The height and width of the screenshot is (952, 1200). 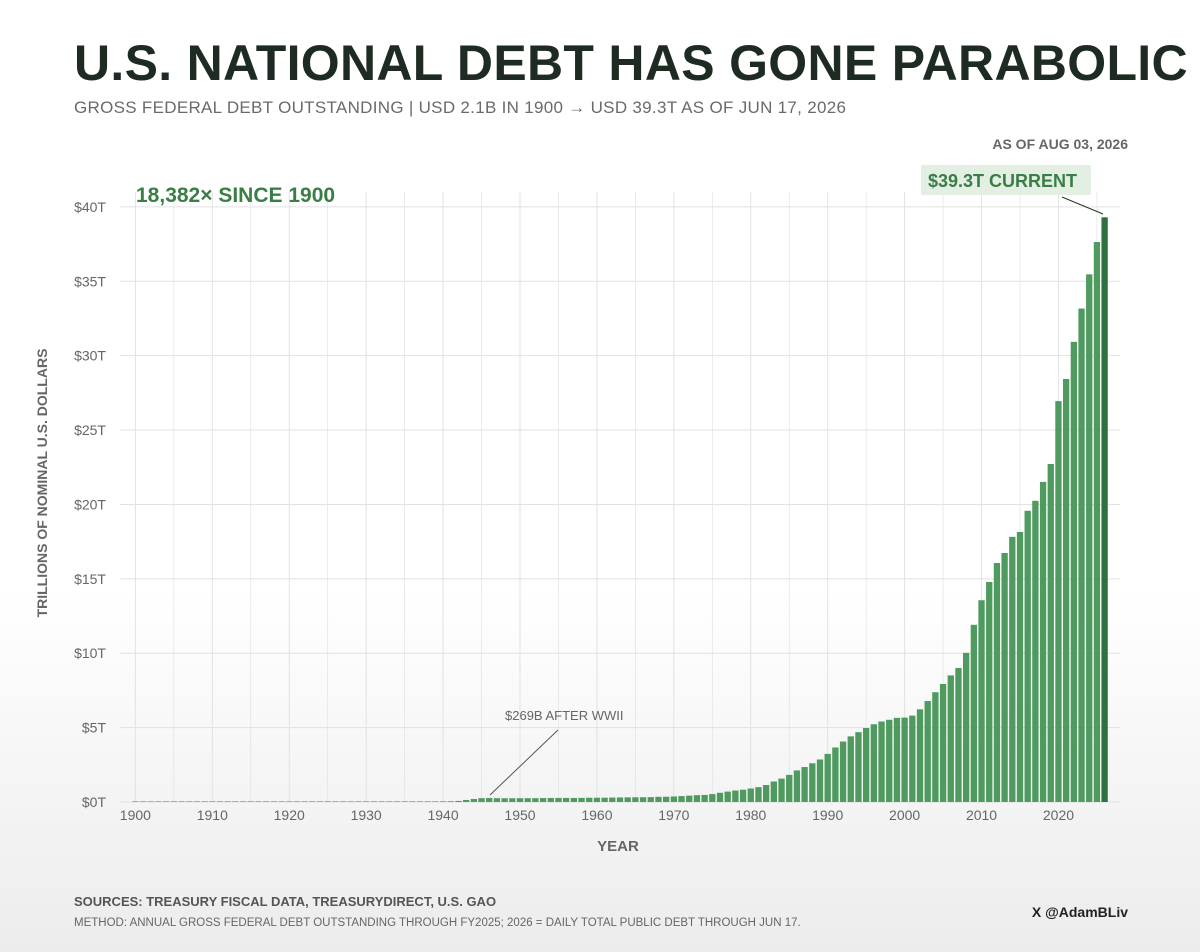 I want to click on bar-1909, so click(x=204, y=801).